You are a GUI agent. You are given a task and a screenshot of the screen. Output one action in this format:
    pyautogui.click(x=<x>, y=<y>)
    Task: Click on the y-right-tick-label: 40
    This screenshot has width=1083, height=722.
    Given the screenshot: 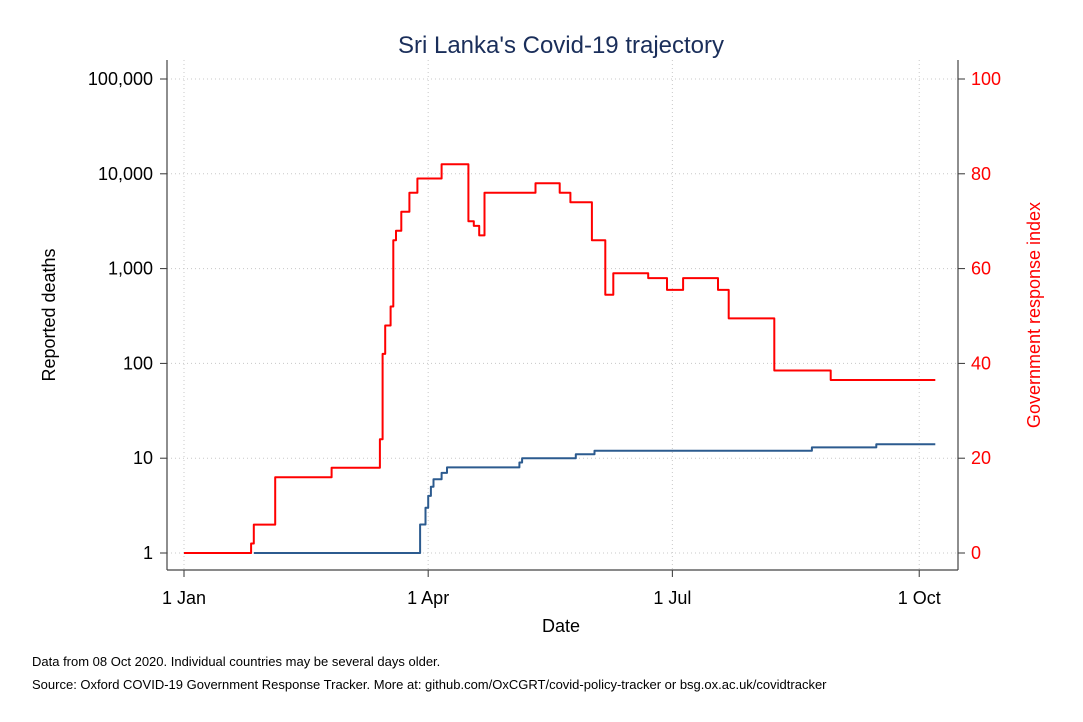 What is the action you would take?
    pyautogui.click(x=981, y=363)
    